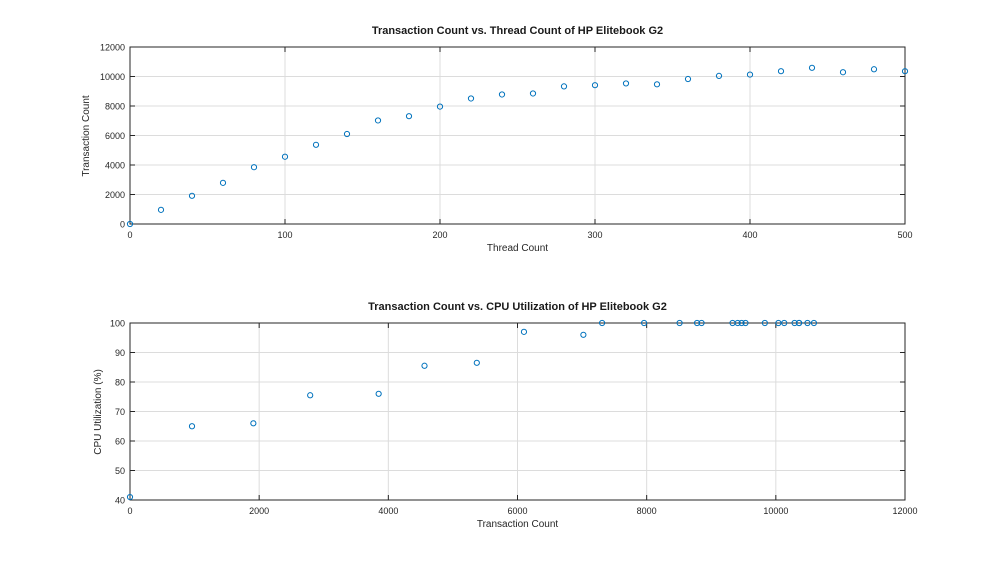  Describe the element at coordinates (112, 48) in the screenshot. I see `y-tick-label: 12000` at that location.